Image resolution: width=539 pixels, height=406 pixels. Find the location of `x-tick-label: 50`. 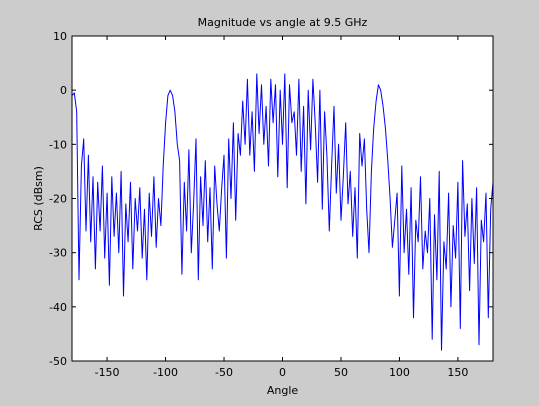

x-tick-label: 50 is located at coordinates (341, 372).